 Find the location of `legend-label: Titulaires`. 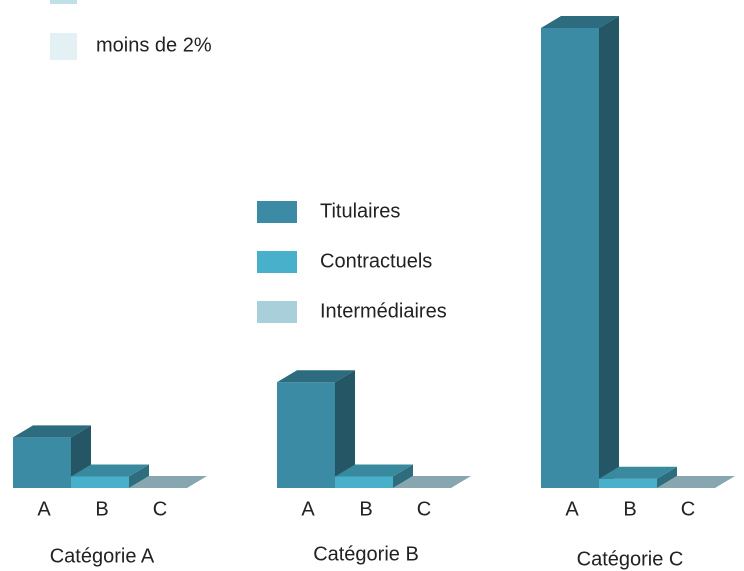

legend-label: Titulaires is located at coordinates (360, 211).